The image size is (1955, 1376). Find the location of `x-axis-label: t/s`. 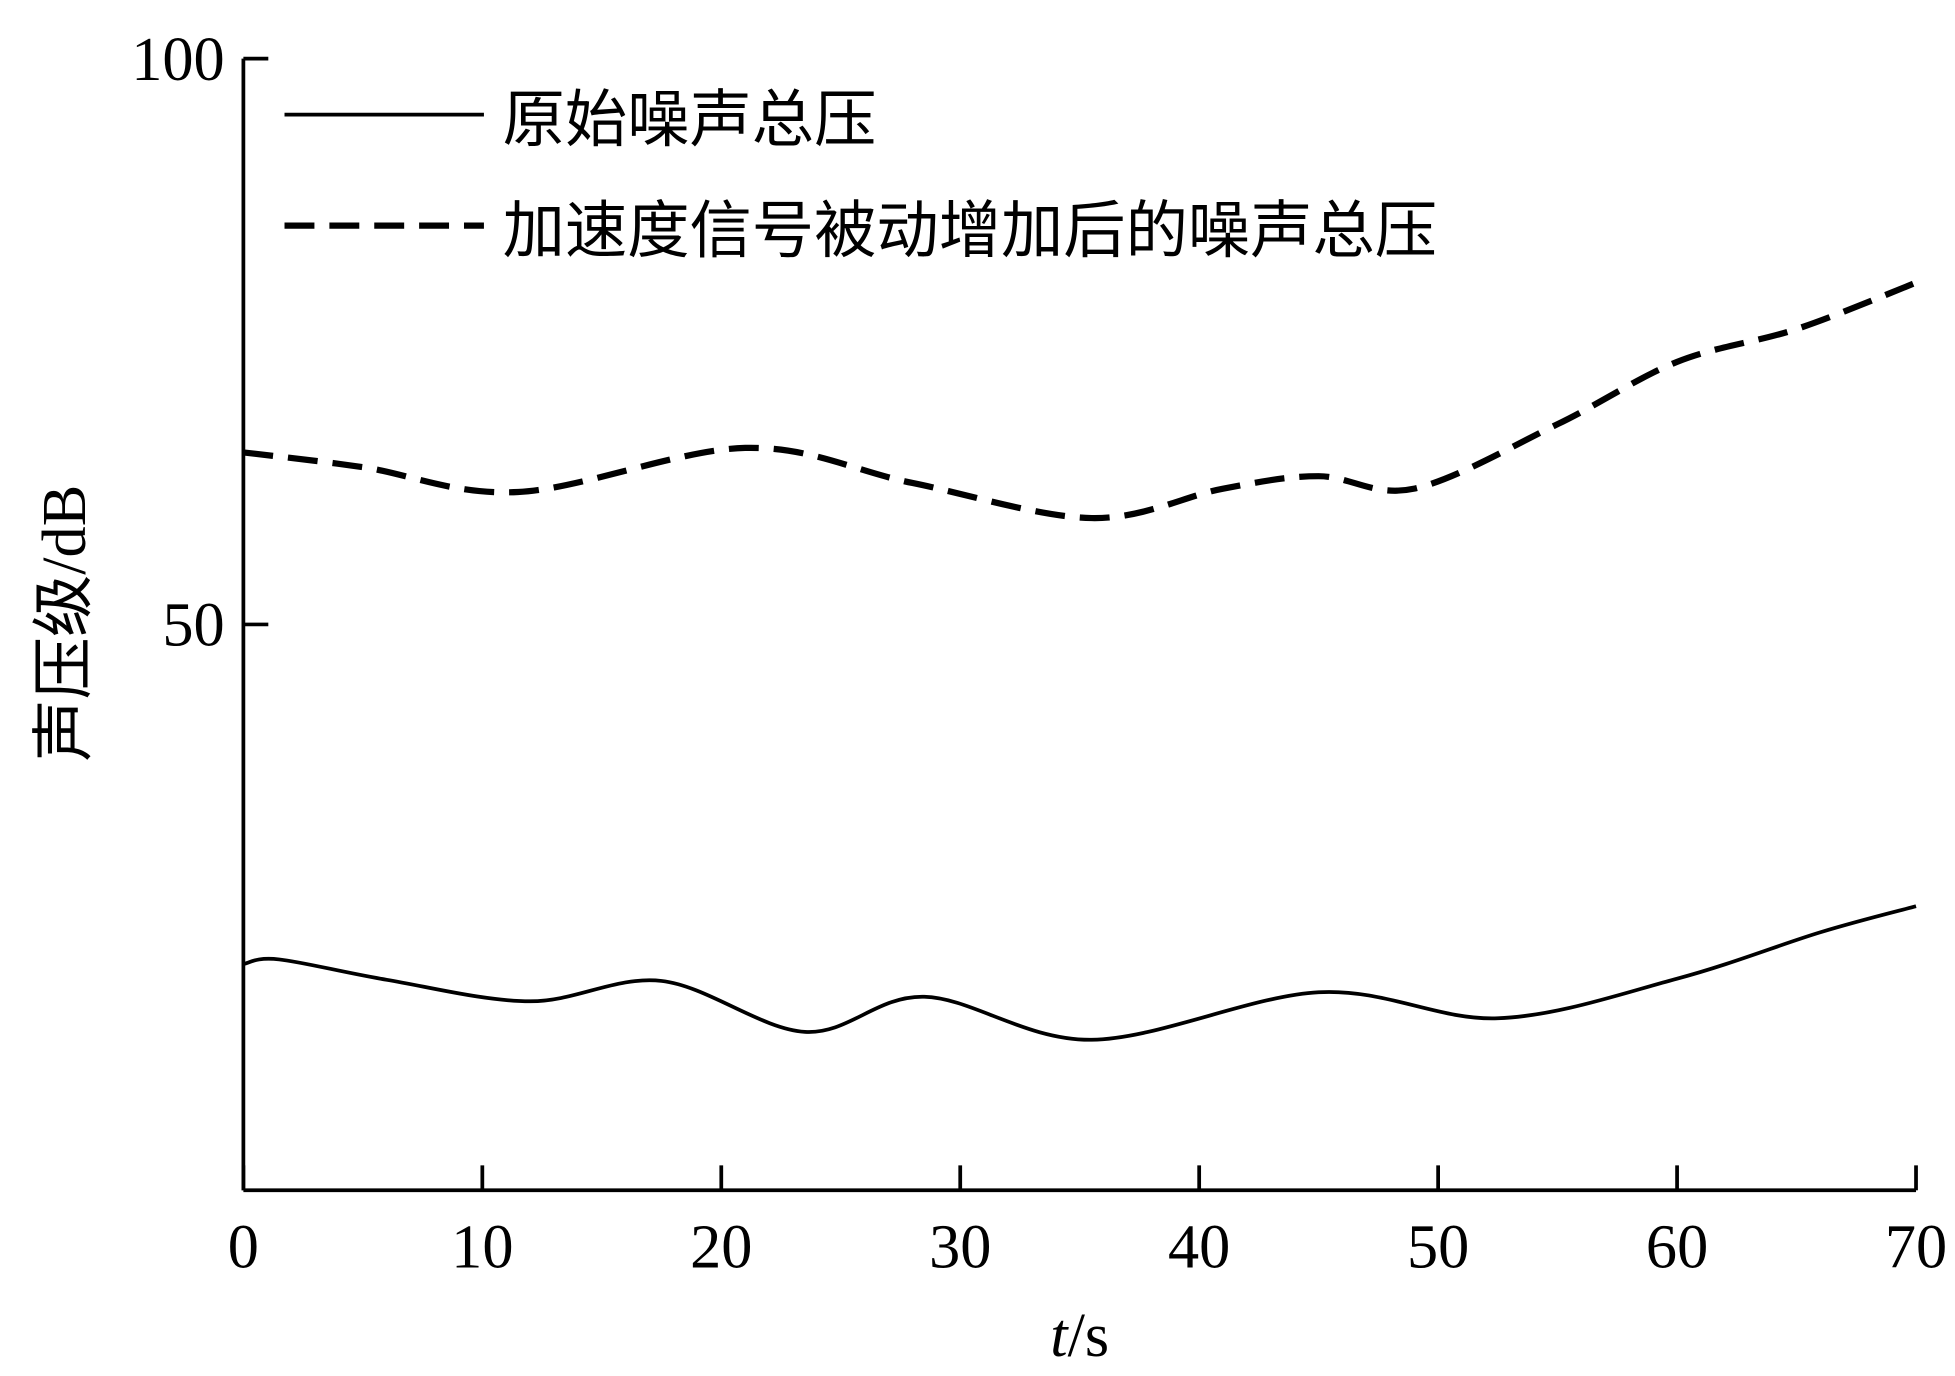

x-axis-label: t/s is located at coordinates (1079, 1335).